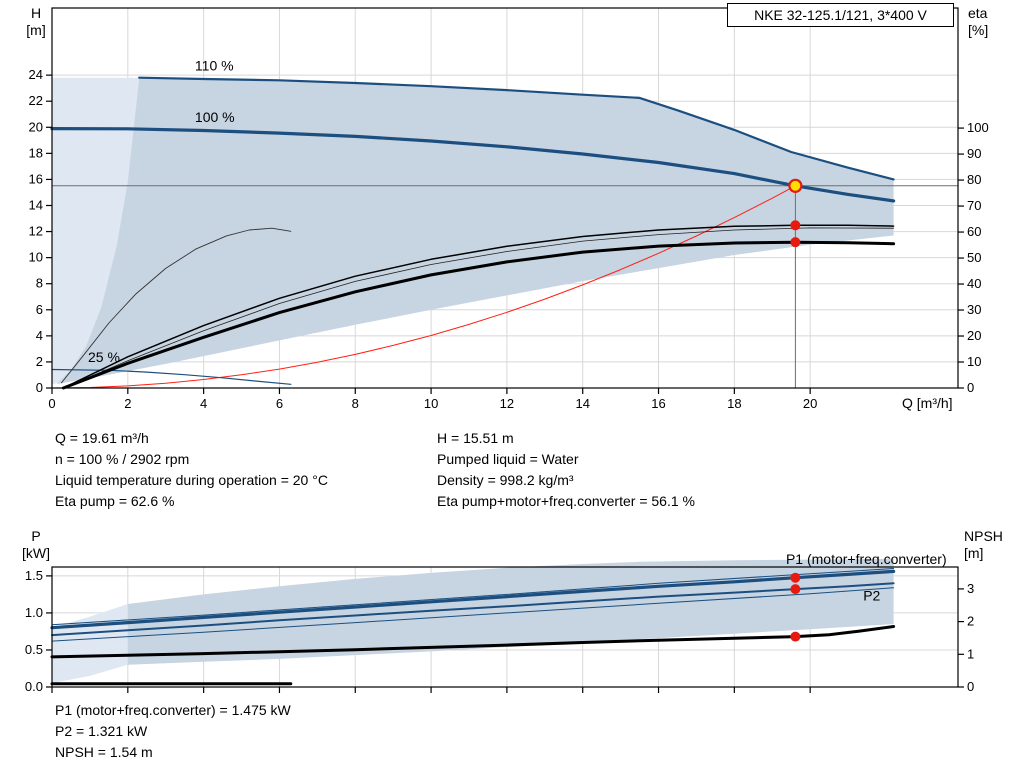 This screenshot has width=1024, height=781. I want to click on x-tick-label: 8, so click(355, 403).